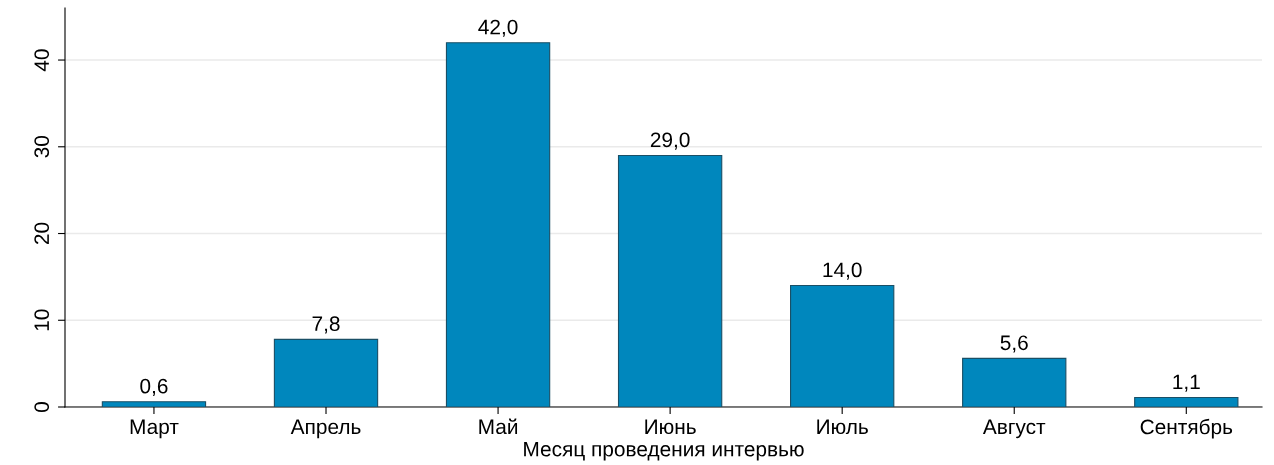  Describe the element at coordinates (325, 429) in the screenshot. I see `x-tick-label: Апрель` at that location.